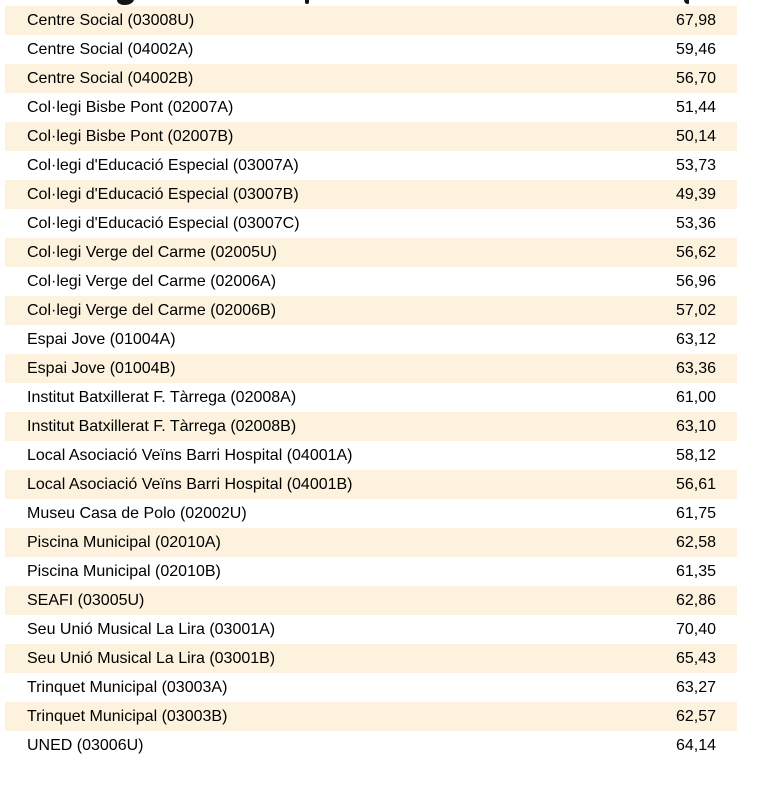  What do you see at coordinates (371, 513) in the screenshot?
I see `table-row: Museu Casa de Polo (02002U) 61,75` at bounding box center [371, 513].